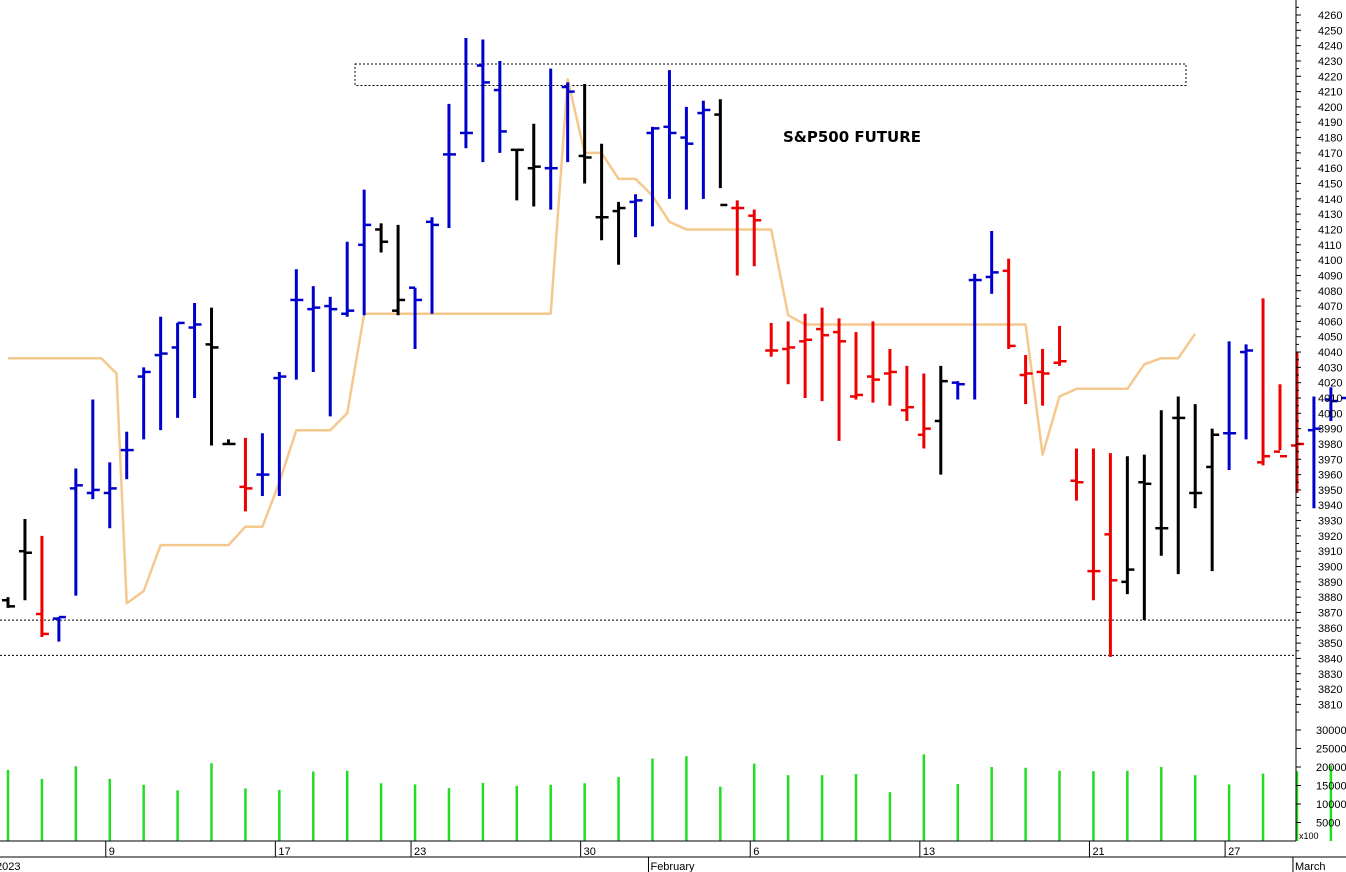 Image resolution: width=1346 pixels, height=872 pixels. I want to click on price-tick-label: 4150, so click(1330, 185).